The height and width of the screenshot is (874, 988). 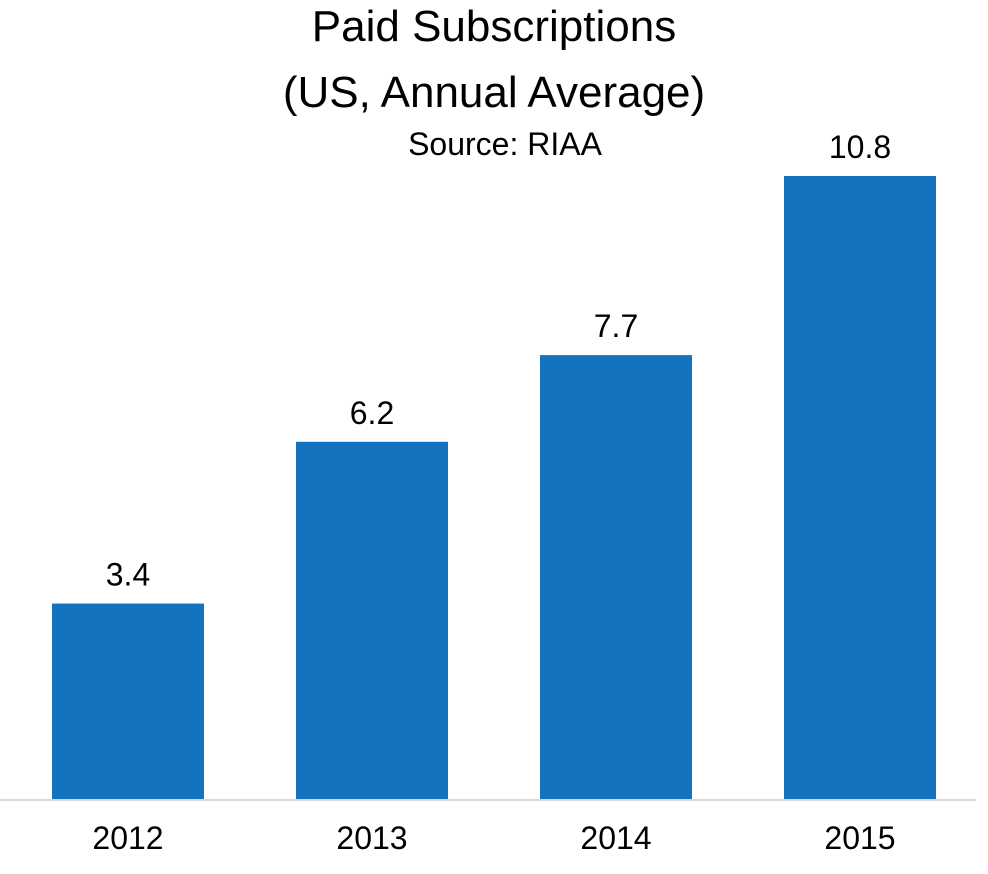 What do you see at coordinates (860, 147) in the screenshot?
I see `data-label-2015: 10.8` at bounding box center [860, 147].